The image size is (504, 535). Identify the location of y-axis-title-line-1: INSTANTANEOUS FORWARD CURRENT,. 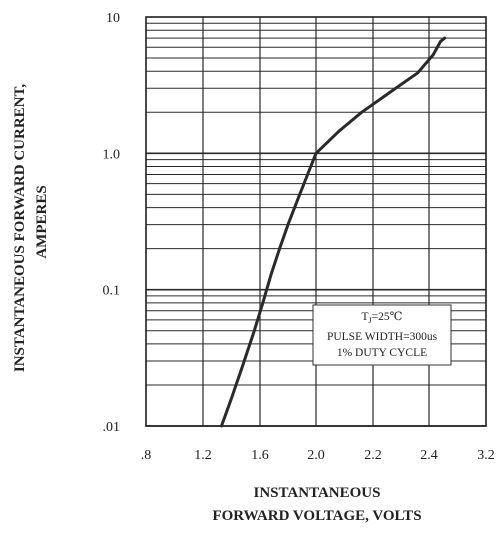
(20, 228).